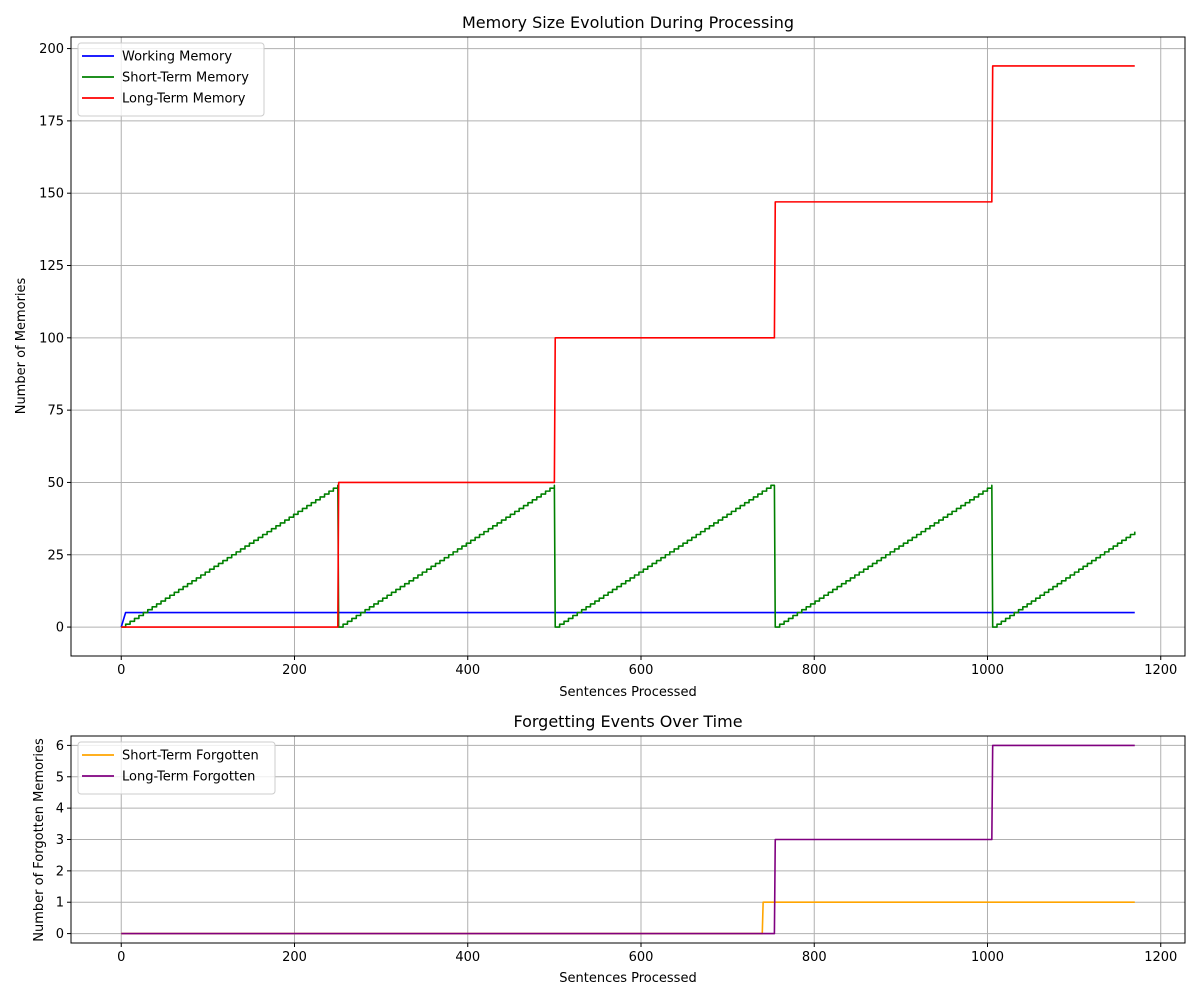 This screenshot has height=1000, width=1200. I want to click on legend: Short-Term Forgotten Long-Term Forgotten, so click(176, 768).